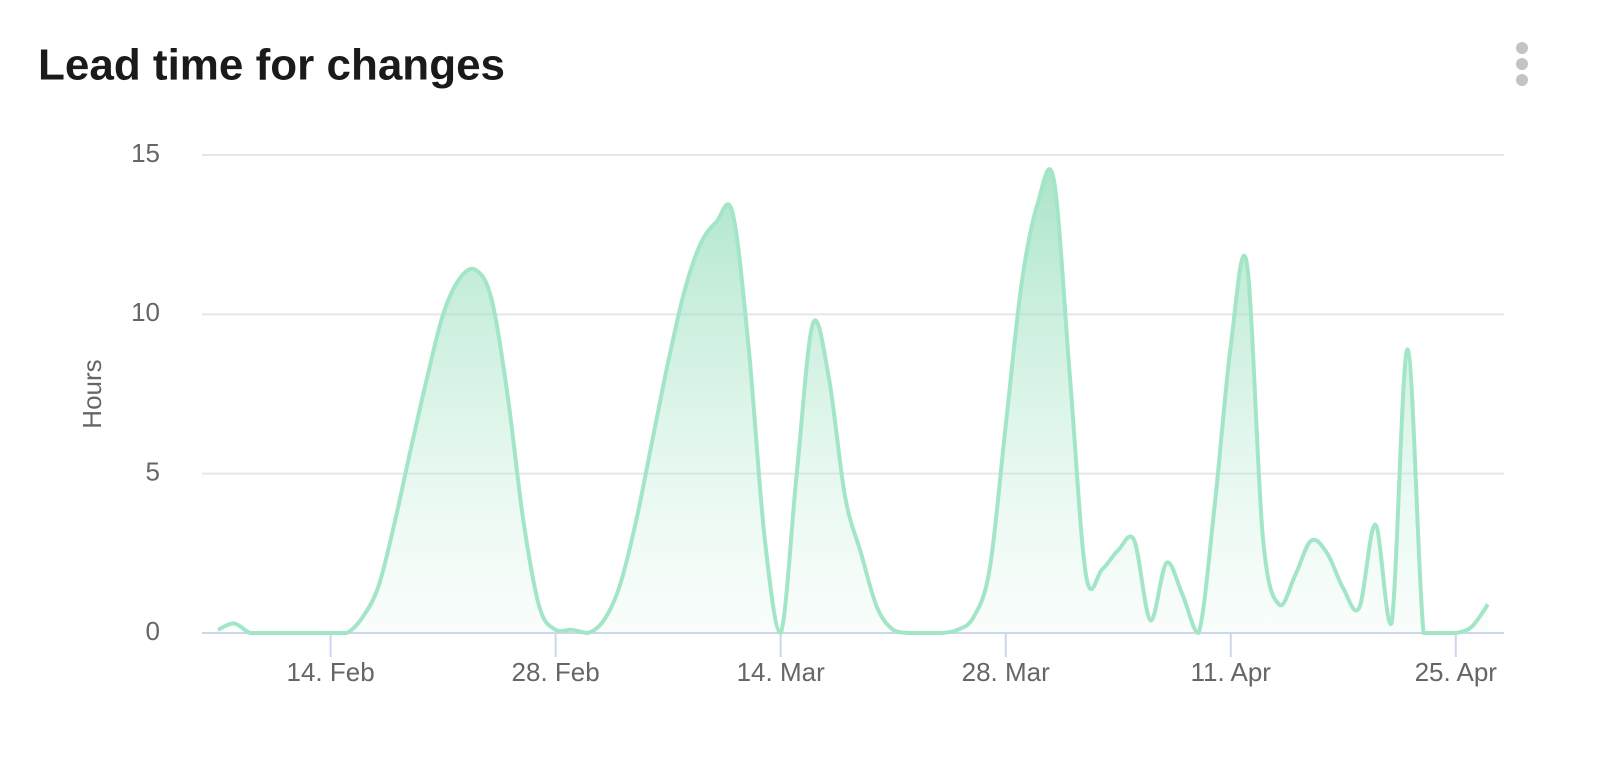 The width and height of the screenshot is (1600, 784). Describe the element at coordinates (1231, 672) in the screenshot. I see `x-tick-label: 11. Apr` at that location.